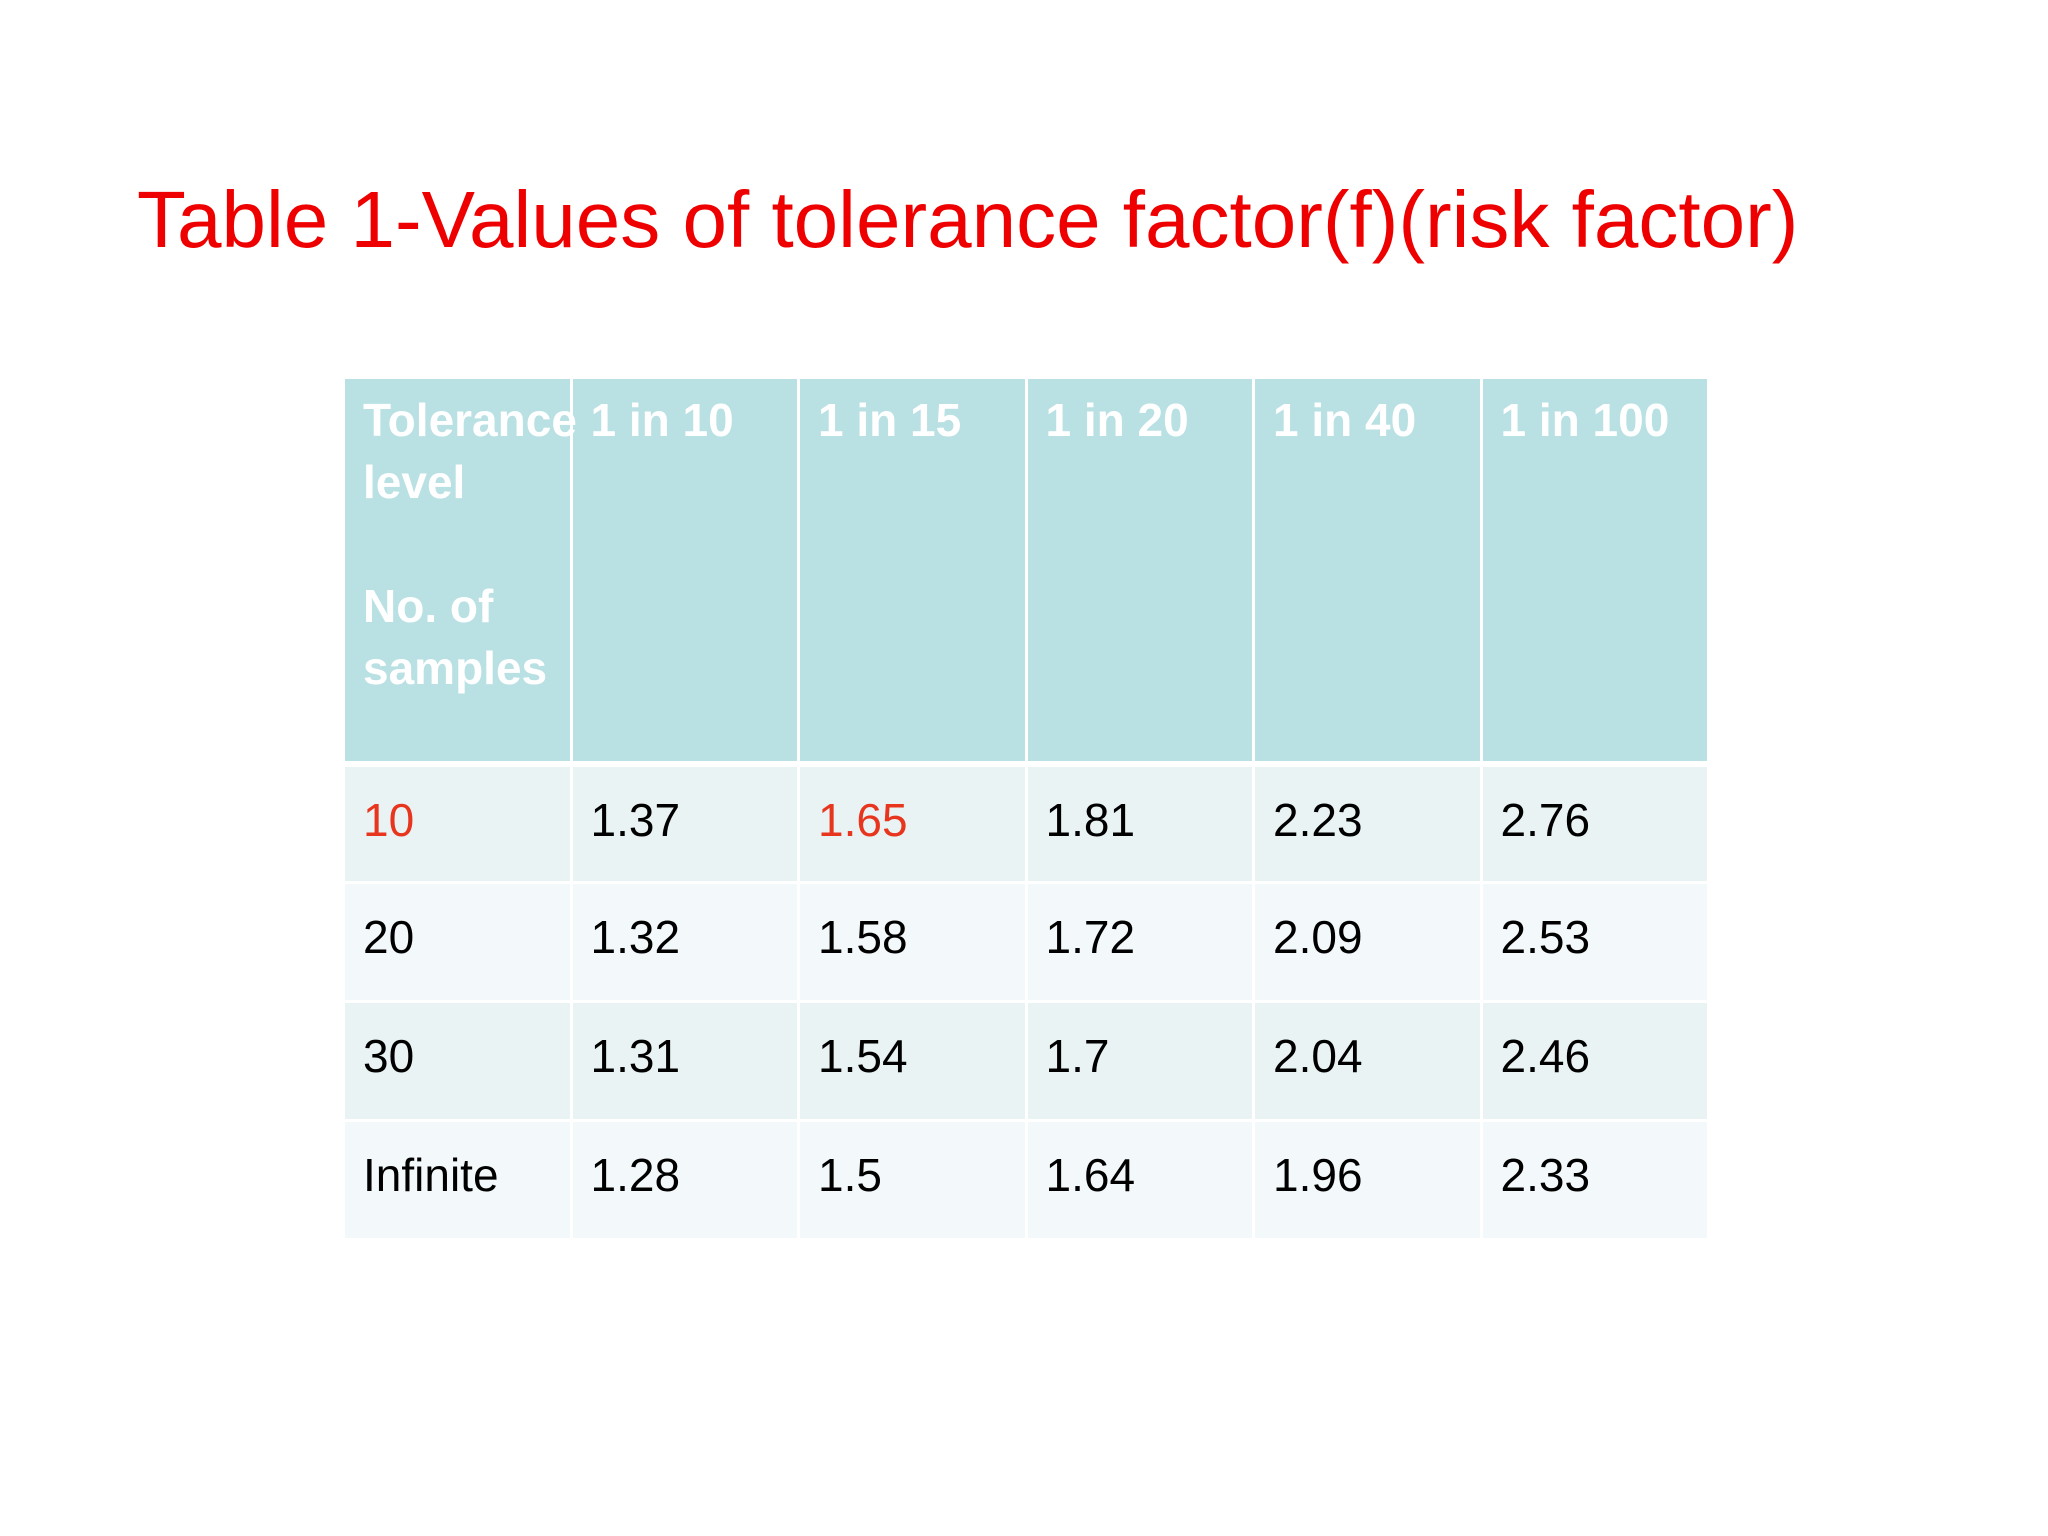 The height and width of the screenshot is (1536, 2048). Describe the element at coordinates (470, 451) in the screenshot. I see `tolerance-level-label: Tolerance level` at that location.